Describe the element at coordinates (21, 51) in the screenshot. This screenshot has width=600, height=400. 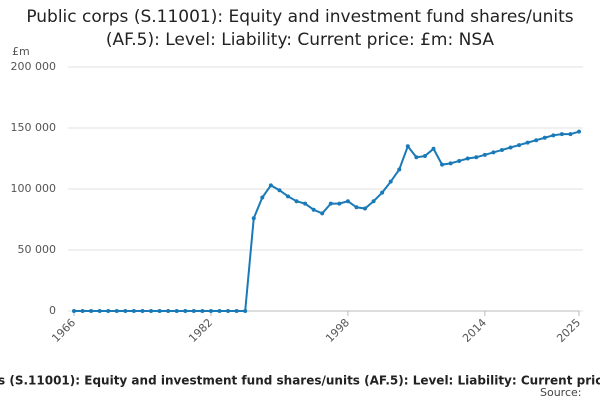
I see `y-unit: £m` at that location.